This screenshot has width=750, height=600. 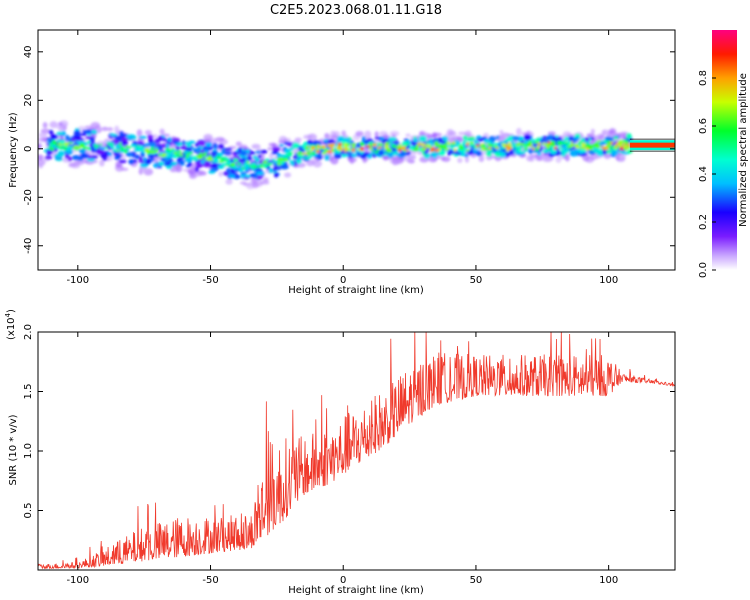 What do you see at coordinates (77, 280) in the screenshot?
I see `spectrogram-x-tick-label: -100` at bounding box center [77, 280].